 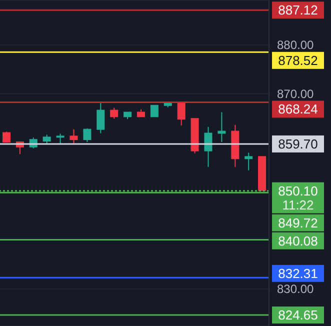 I want to click on ref-line-label: 850.10, so click(x=298, y=190).